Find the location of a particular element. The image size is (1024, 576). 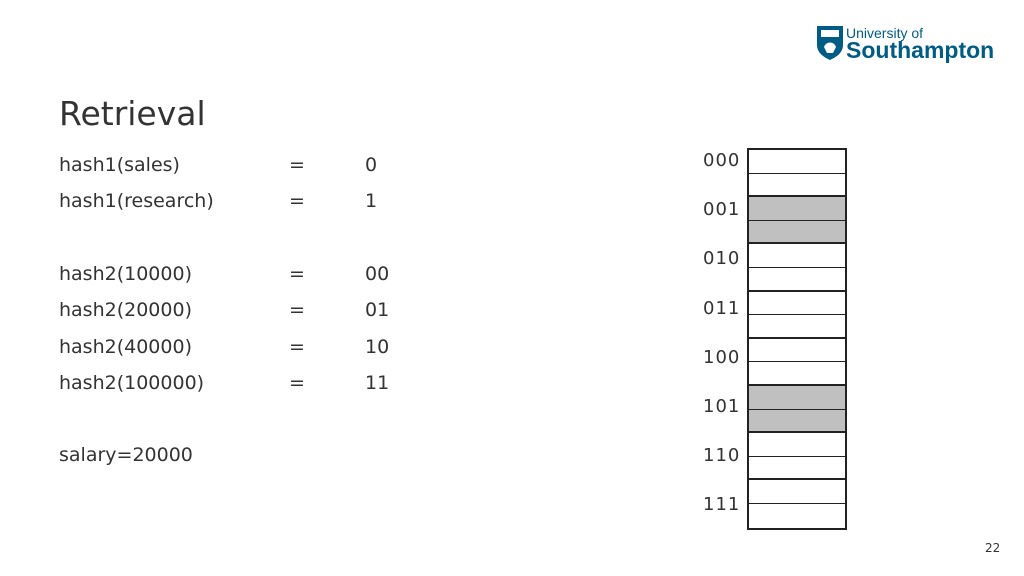

hash-value: 11 is located at coordinates (377, 383).